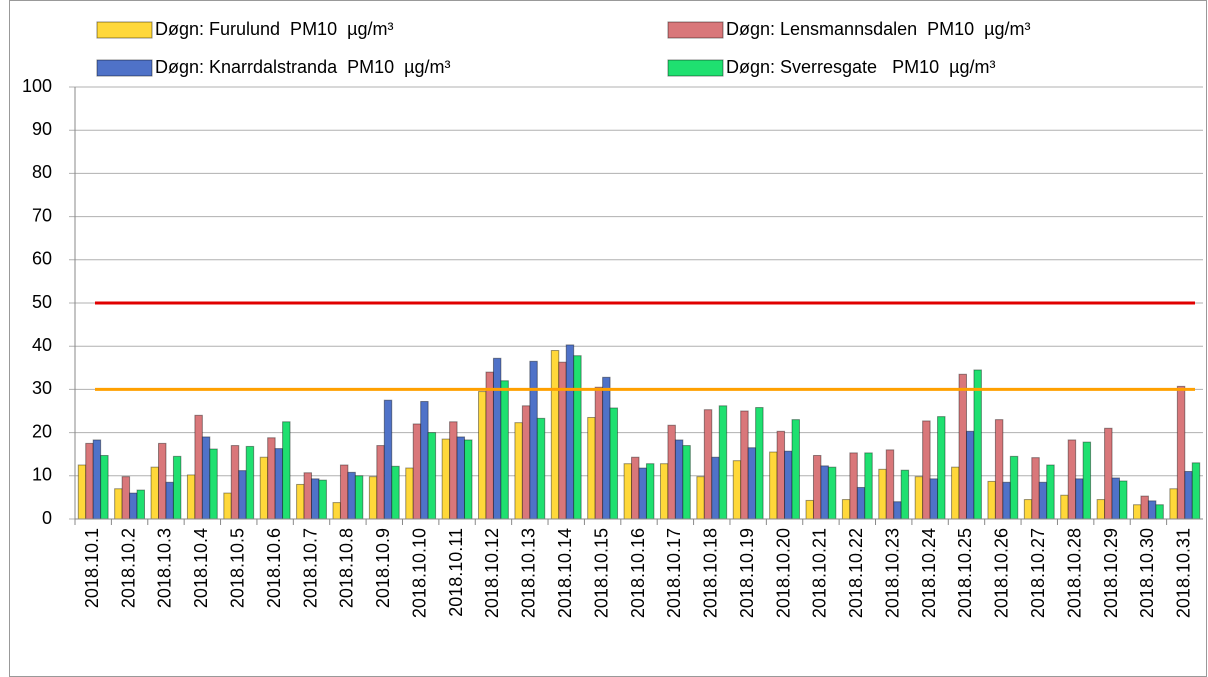  I want to click on x-tick-label: 2018.10.30, so click(1147, 573).